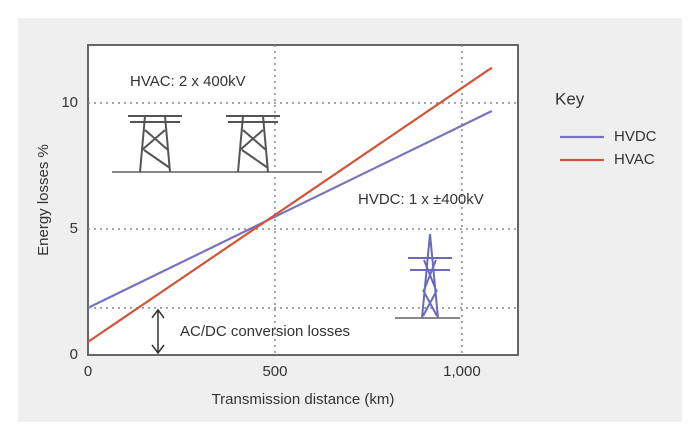 Image resolution: width=700 pixels, height=445 pixels. What do you see at coordinates (570, 98) in the screenshot?
I see `legend-title: Key` at bounding box center [570, 98].